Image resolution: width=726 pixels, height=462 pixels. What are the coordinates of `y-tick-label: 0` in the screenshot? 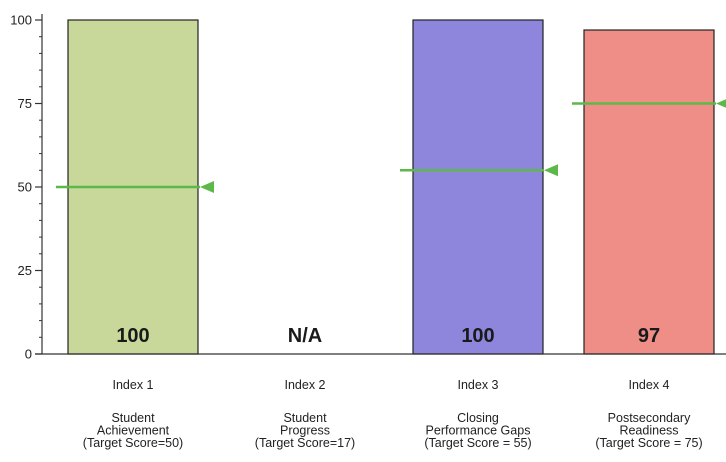 It's located at (28, 354).